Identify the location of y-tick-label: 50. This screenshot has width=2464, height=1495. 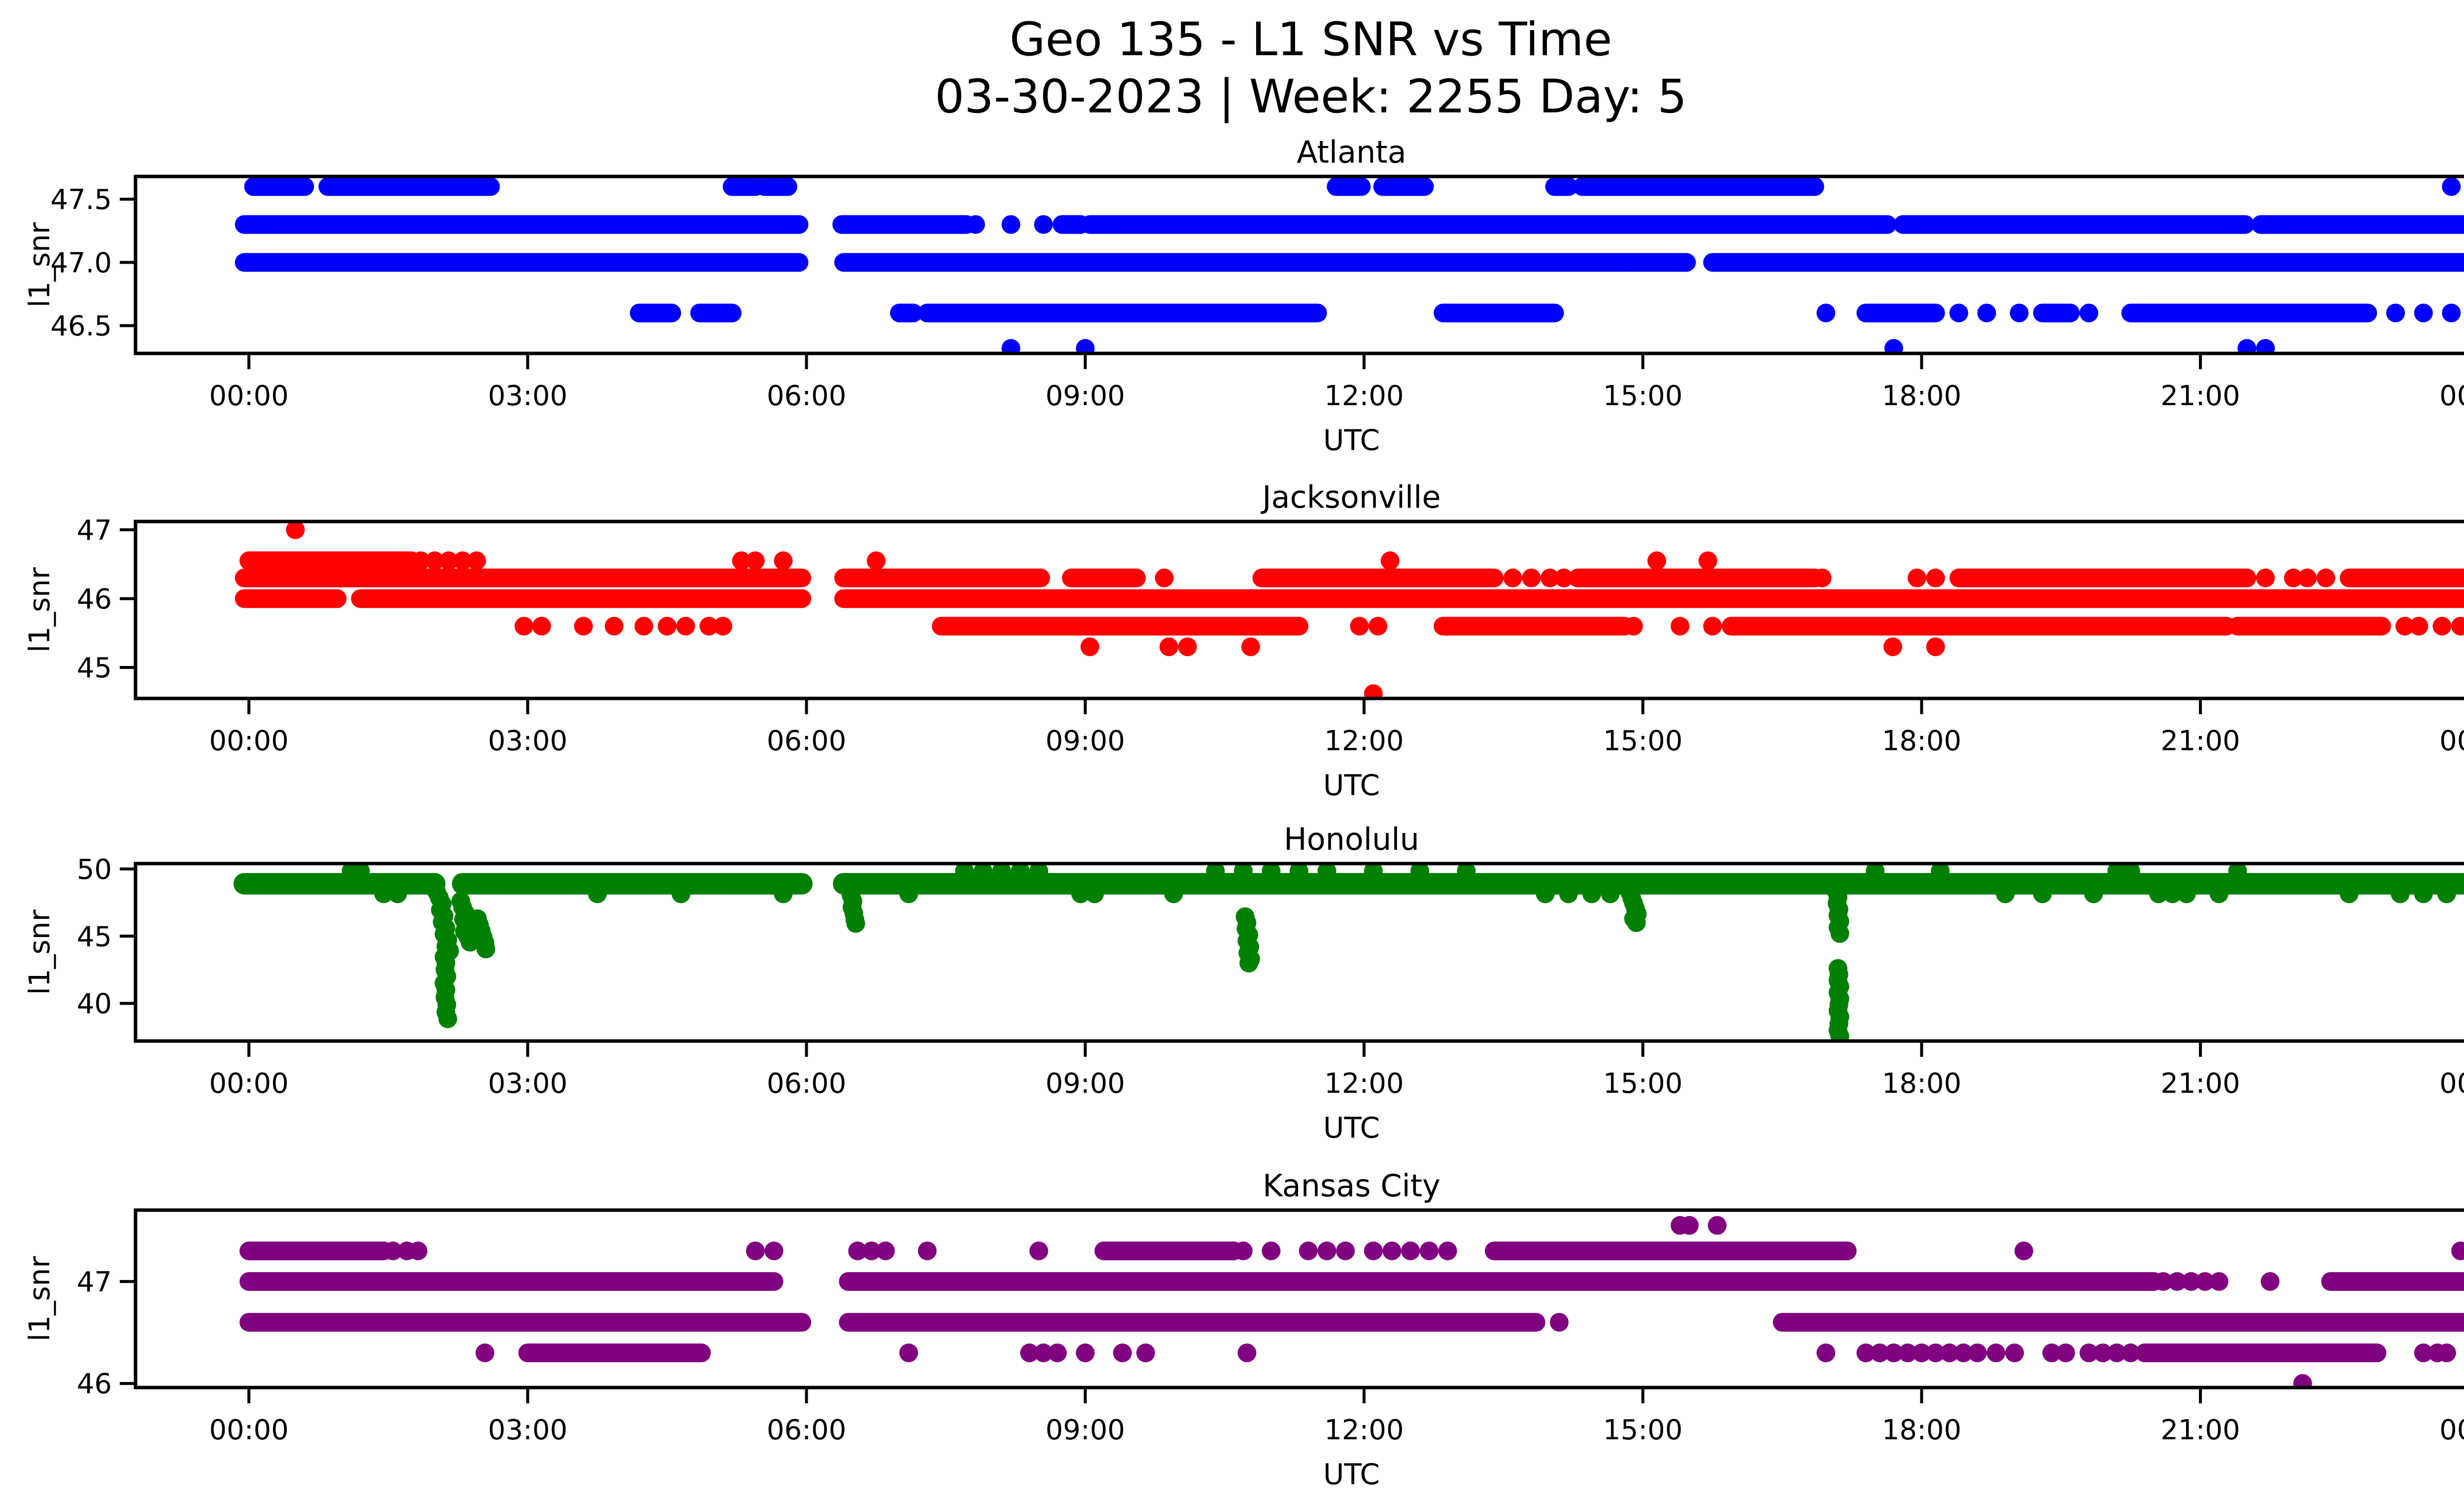
(94, 870).